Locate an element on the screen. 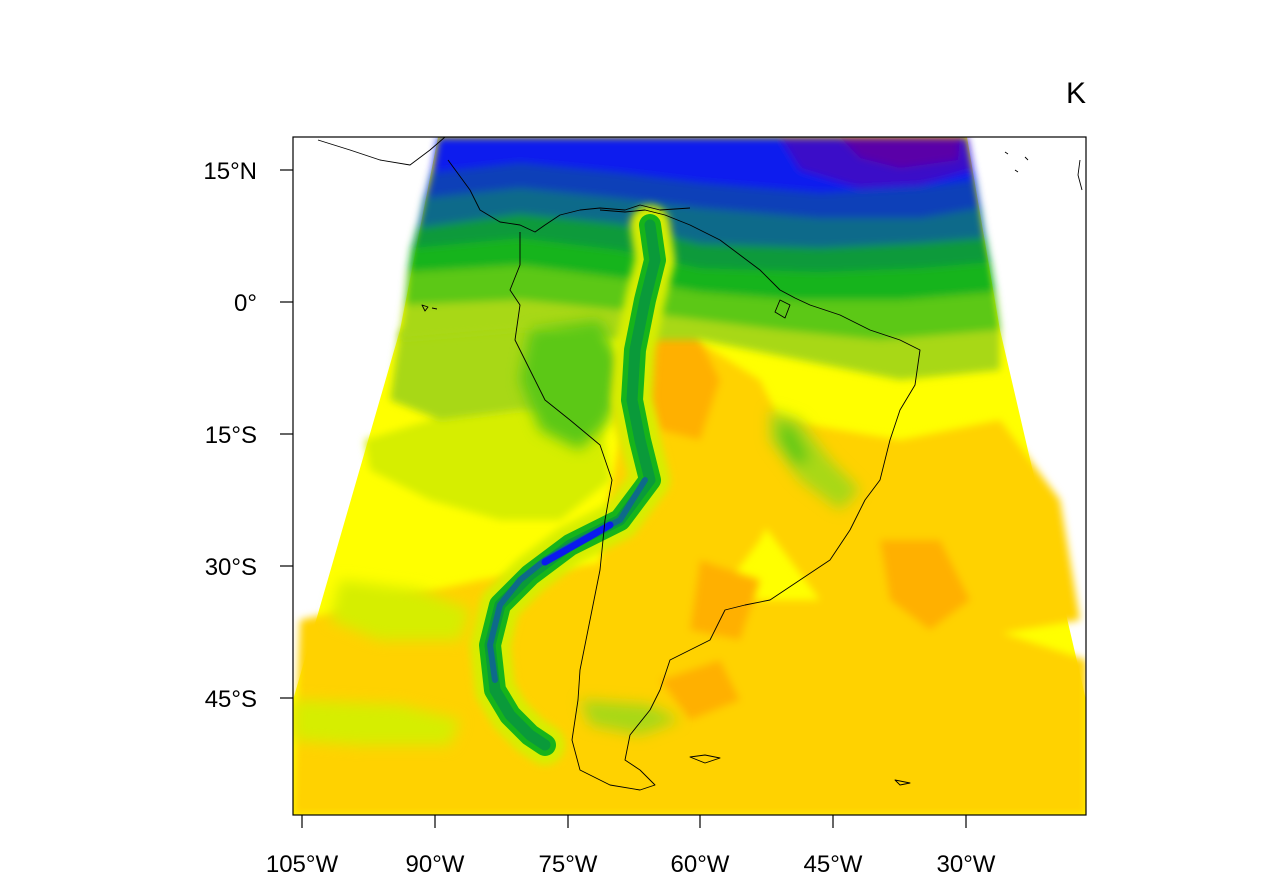 The width and height of the screenshot is (1276, 877). andes-ribbon is located at coordinates (572, 485).